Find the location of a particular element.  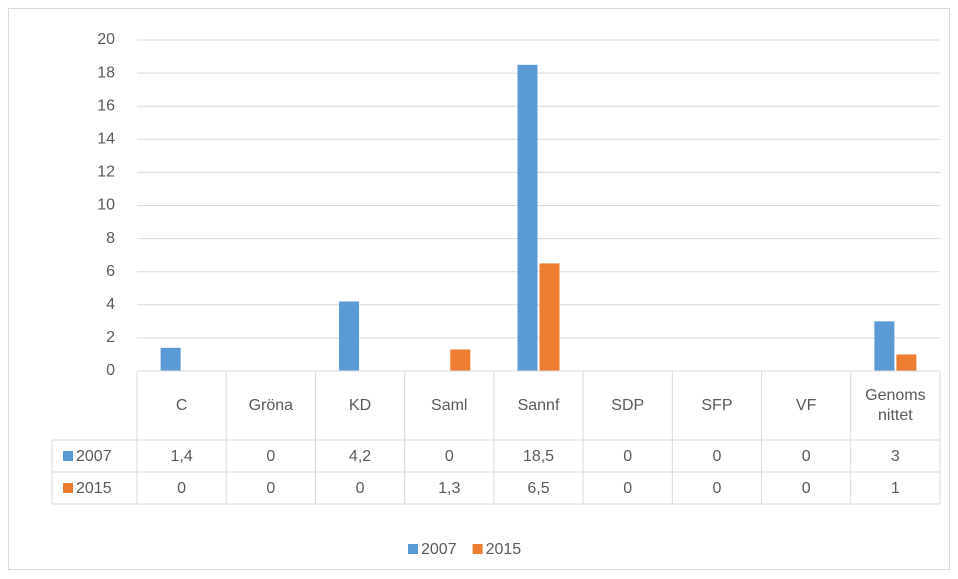

legend-label: 2007 is located at coordinates (439, 549).